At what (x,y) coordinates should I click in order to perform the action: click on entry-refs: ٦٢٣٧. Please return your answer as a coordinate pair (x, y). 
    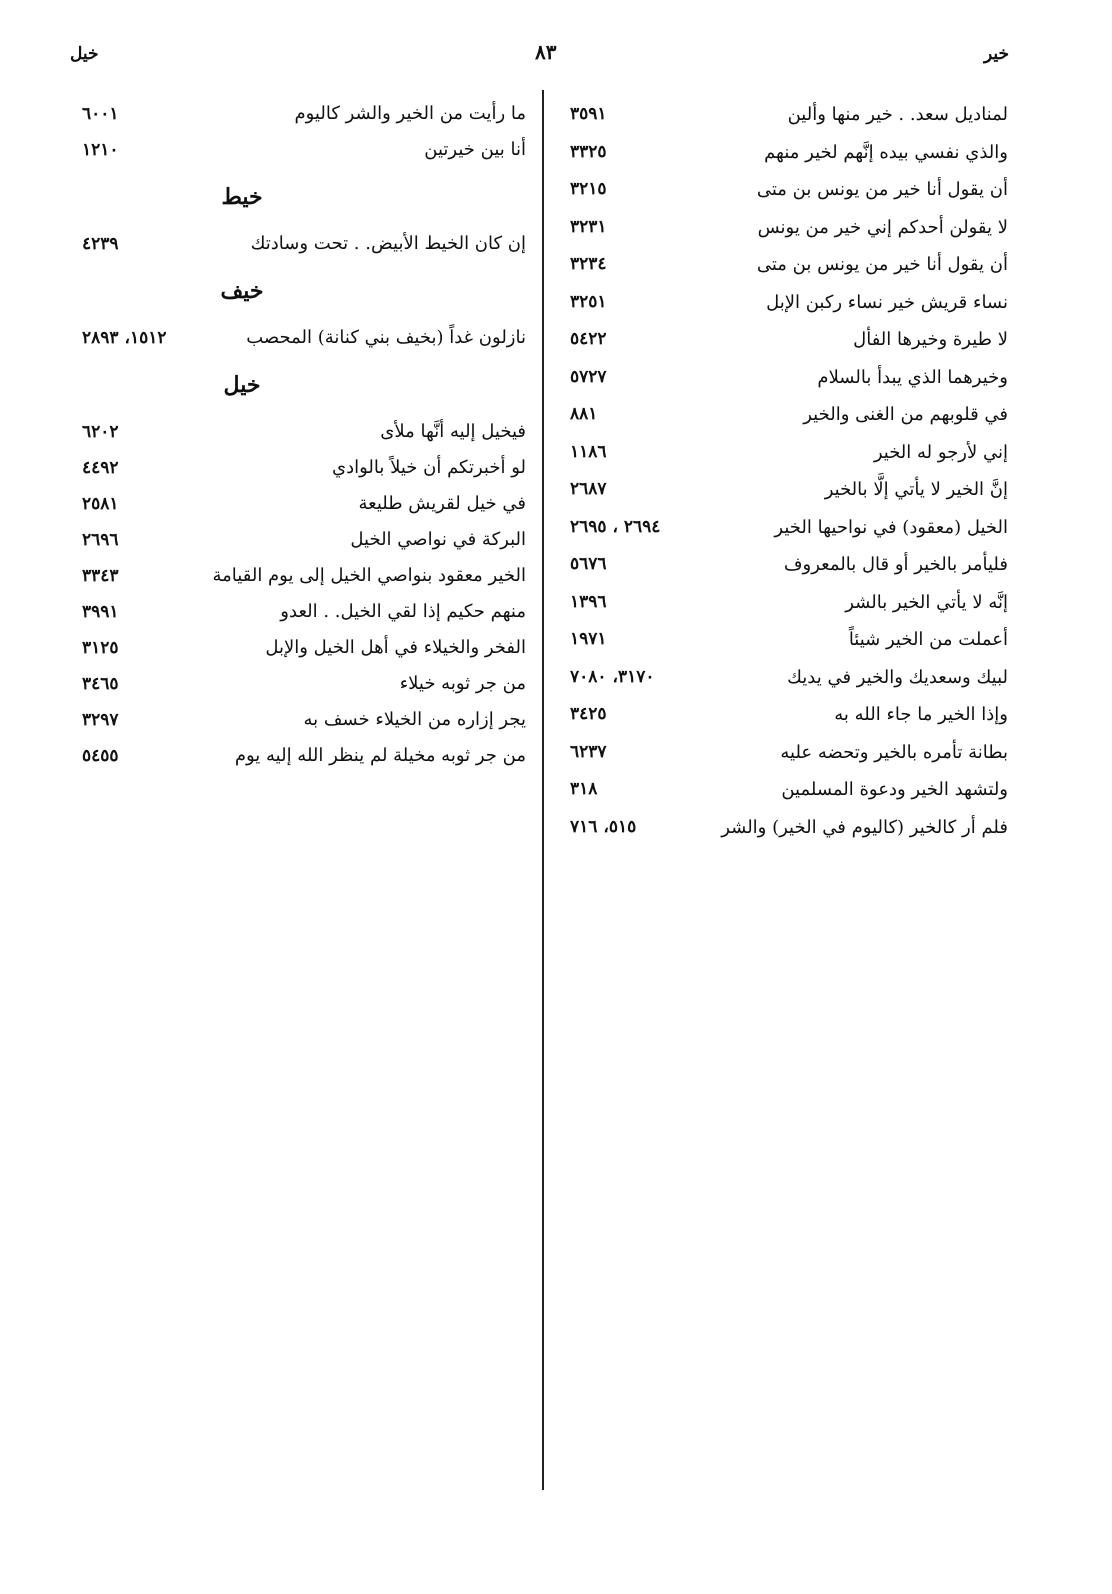
    Looking at the image, I should click on (588, 751).